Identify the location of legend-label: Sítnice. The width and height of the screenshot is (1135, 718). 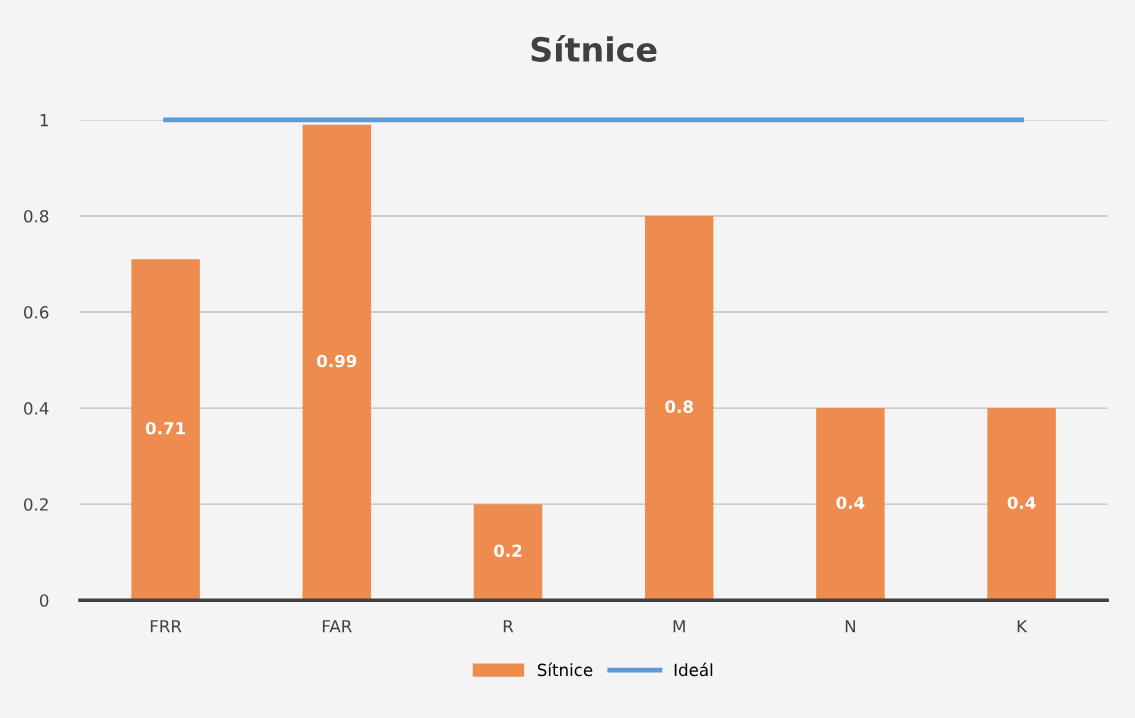
(565, 669).